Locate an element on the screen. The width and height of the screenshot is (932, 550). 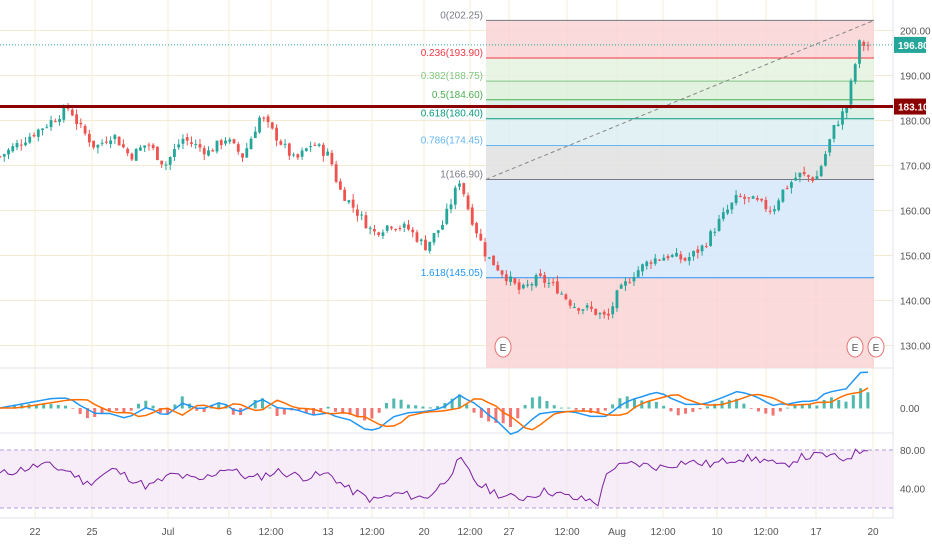
y-tick-label: 150.00 is located at coordinates (915, 257).